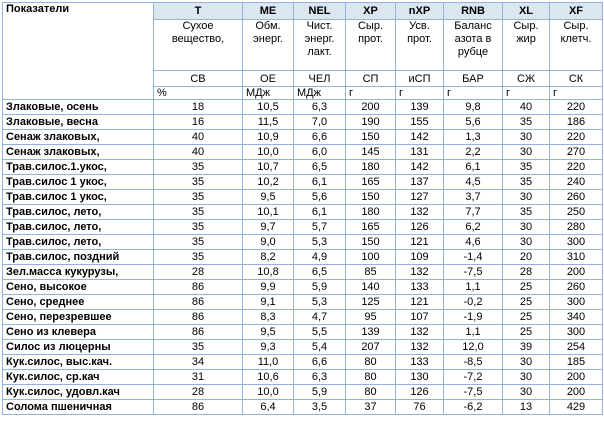 Image resolution: width=604 pixels, height=421 pixels. Describe the element at coordinates (268, 227) in the screenshot. I see `value-cell: 9,7` at that location.